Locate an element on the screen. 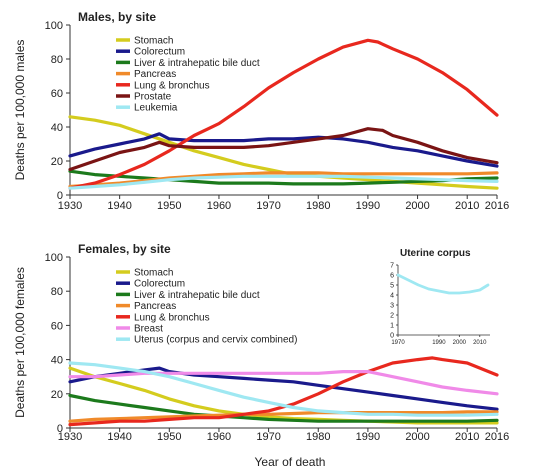 Image resolution: width=537 pixels, height=472 pixels. males-y-tick-label: 0 is located at coordinates (60, 196).